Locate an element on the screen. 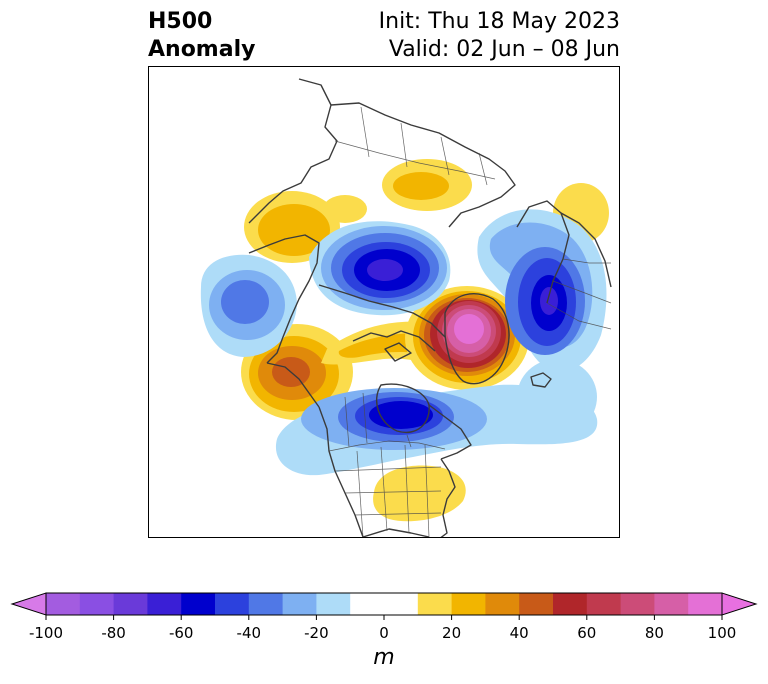 This screenshot has height=684, width=768. init-date: Init: Thu 18 May 2023 is located at coordinates (499, 21).